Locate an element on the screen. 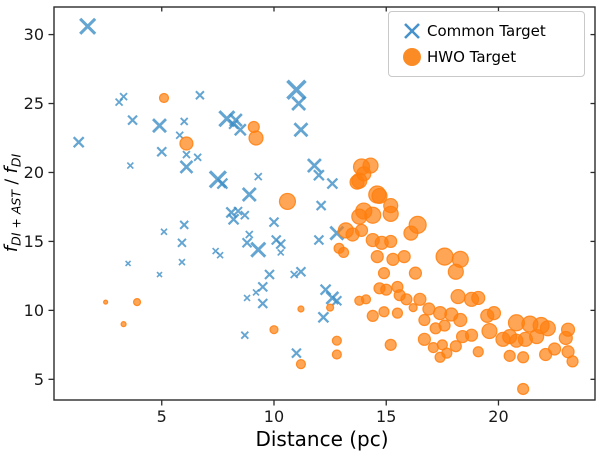 This screenshot has width=600, height=455. y-tick-label: 30 is located at coordinates (34, 34).